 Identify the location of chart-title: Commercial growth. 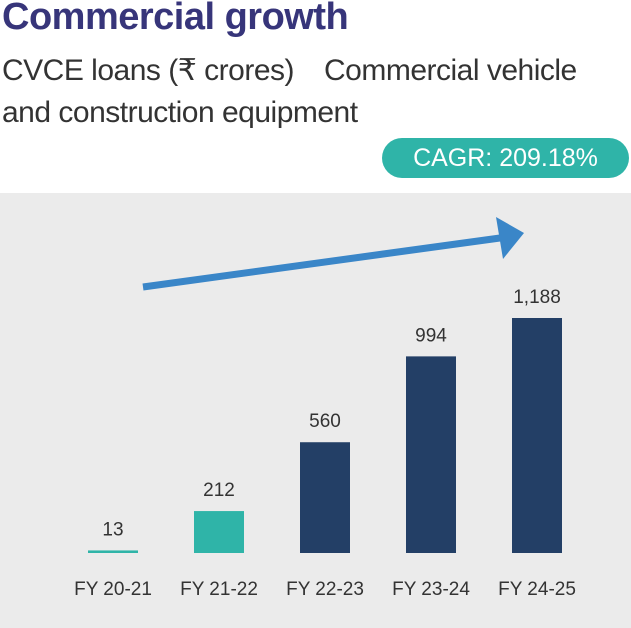
(175, 19).